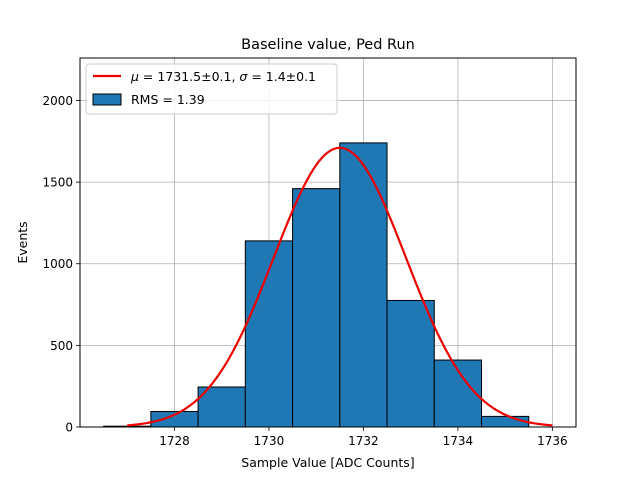 This screenshot has height=480, width=640. I want to click on legend-mu-value: = 1731.5±0.1,, so click(189, 76).